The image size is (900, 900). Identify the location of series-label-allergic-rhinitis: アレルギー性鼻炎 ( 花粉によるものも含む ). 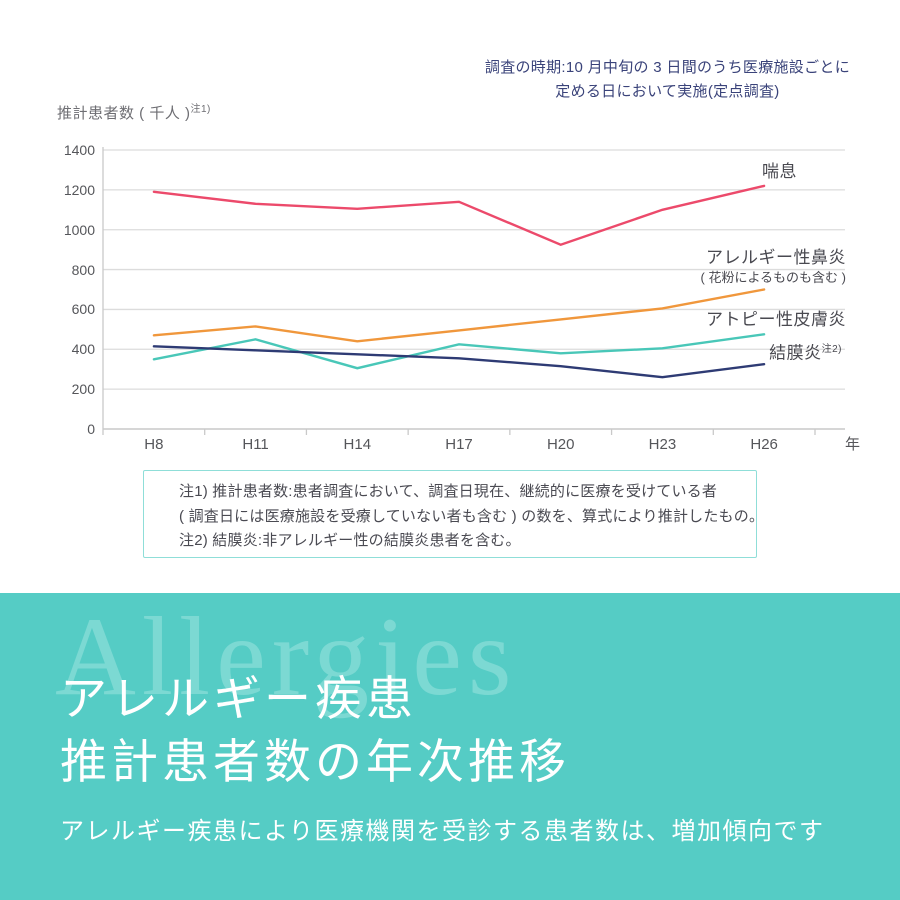
(774, 267).